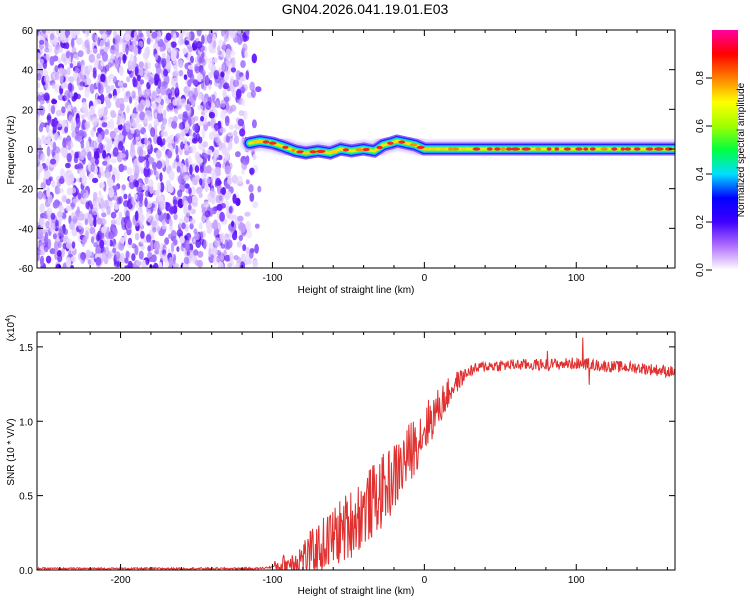  What do you see at coordinates (28, 71) in the screenshot?
I see `spectrogram-y-tick-label: 40` at bounding box center [28, 71].